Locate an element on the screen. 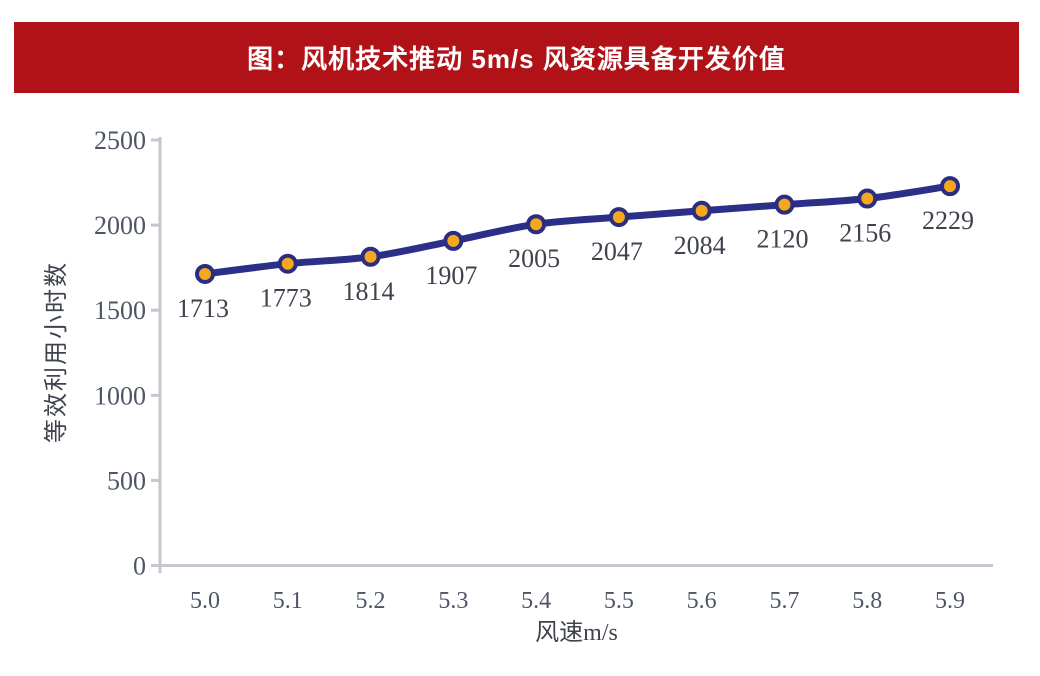  chart-title-banner: 图：风机技术推动 5m/s 风资源具备开发价值 is located at coordinates (516, 57).